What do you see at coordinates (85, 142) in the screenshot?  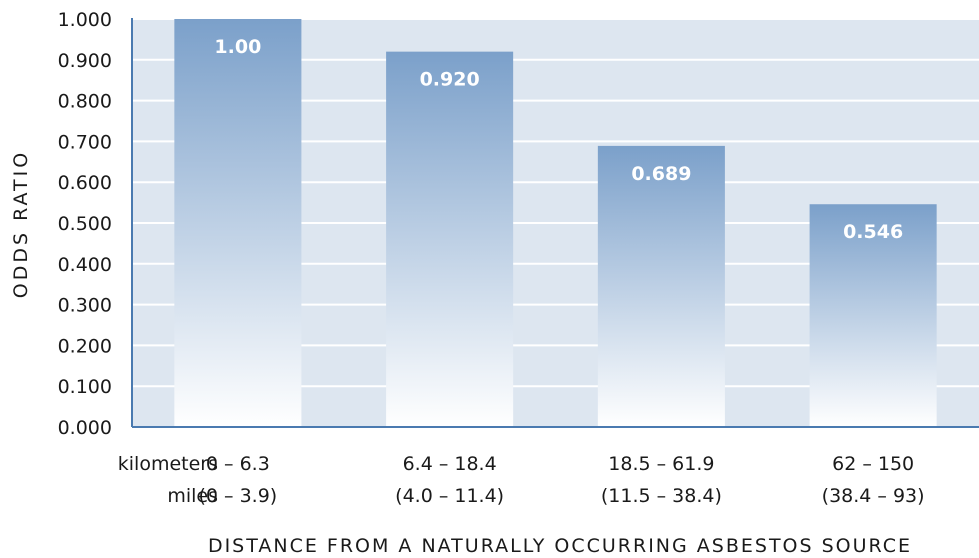 I see `y-tick-label: 0.700` at bounding box center [85, 142].